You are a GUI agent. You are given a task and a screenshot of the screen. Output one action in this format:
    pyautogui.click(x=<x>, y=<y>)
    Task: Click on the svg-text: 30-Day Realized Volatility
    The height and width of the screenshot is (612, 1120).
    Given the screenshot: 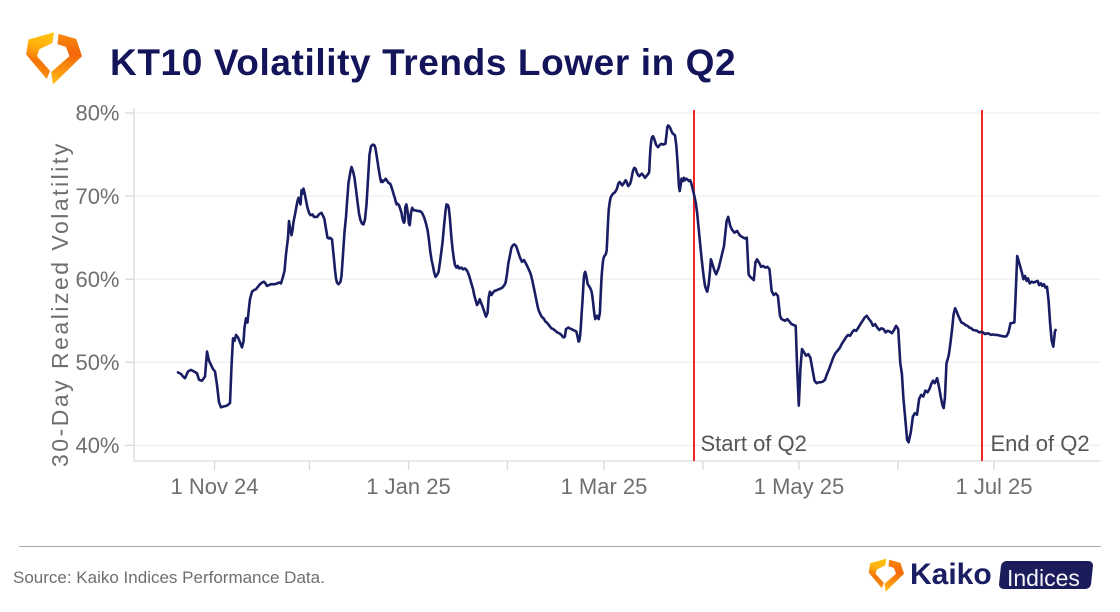 What is the action you would take?
    pyautogui.click(x=60, y=304)
    